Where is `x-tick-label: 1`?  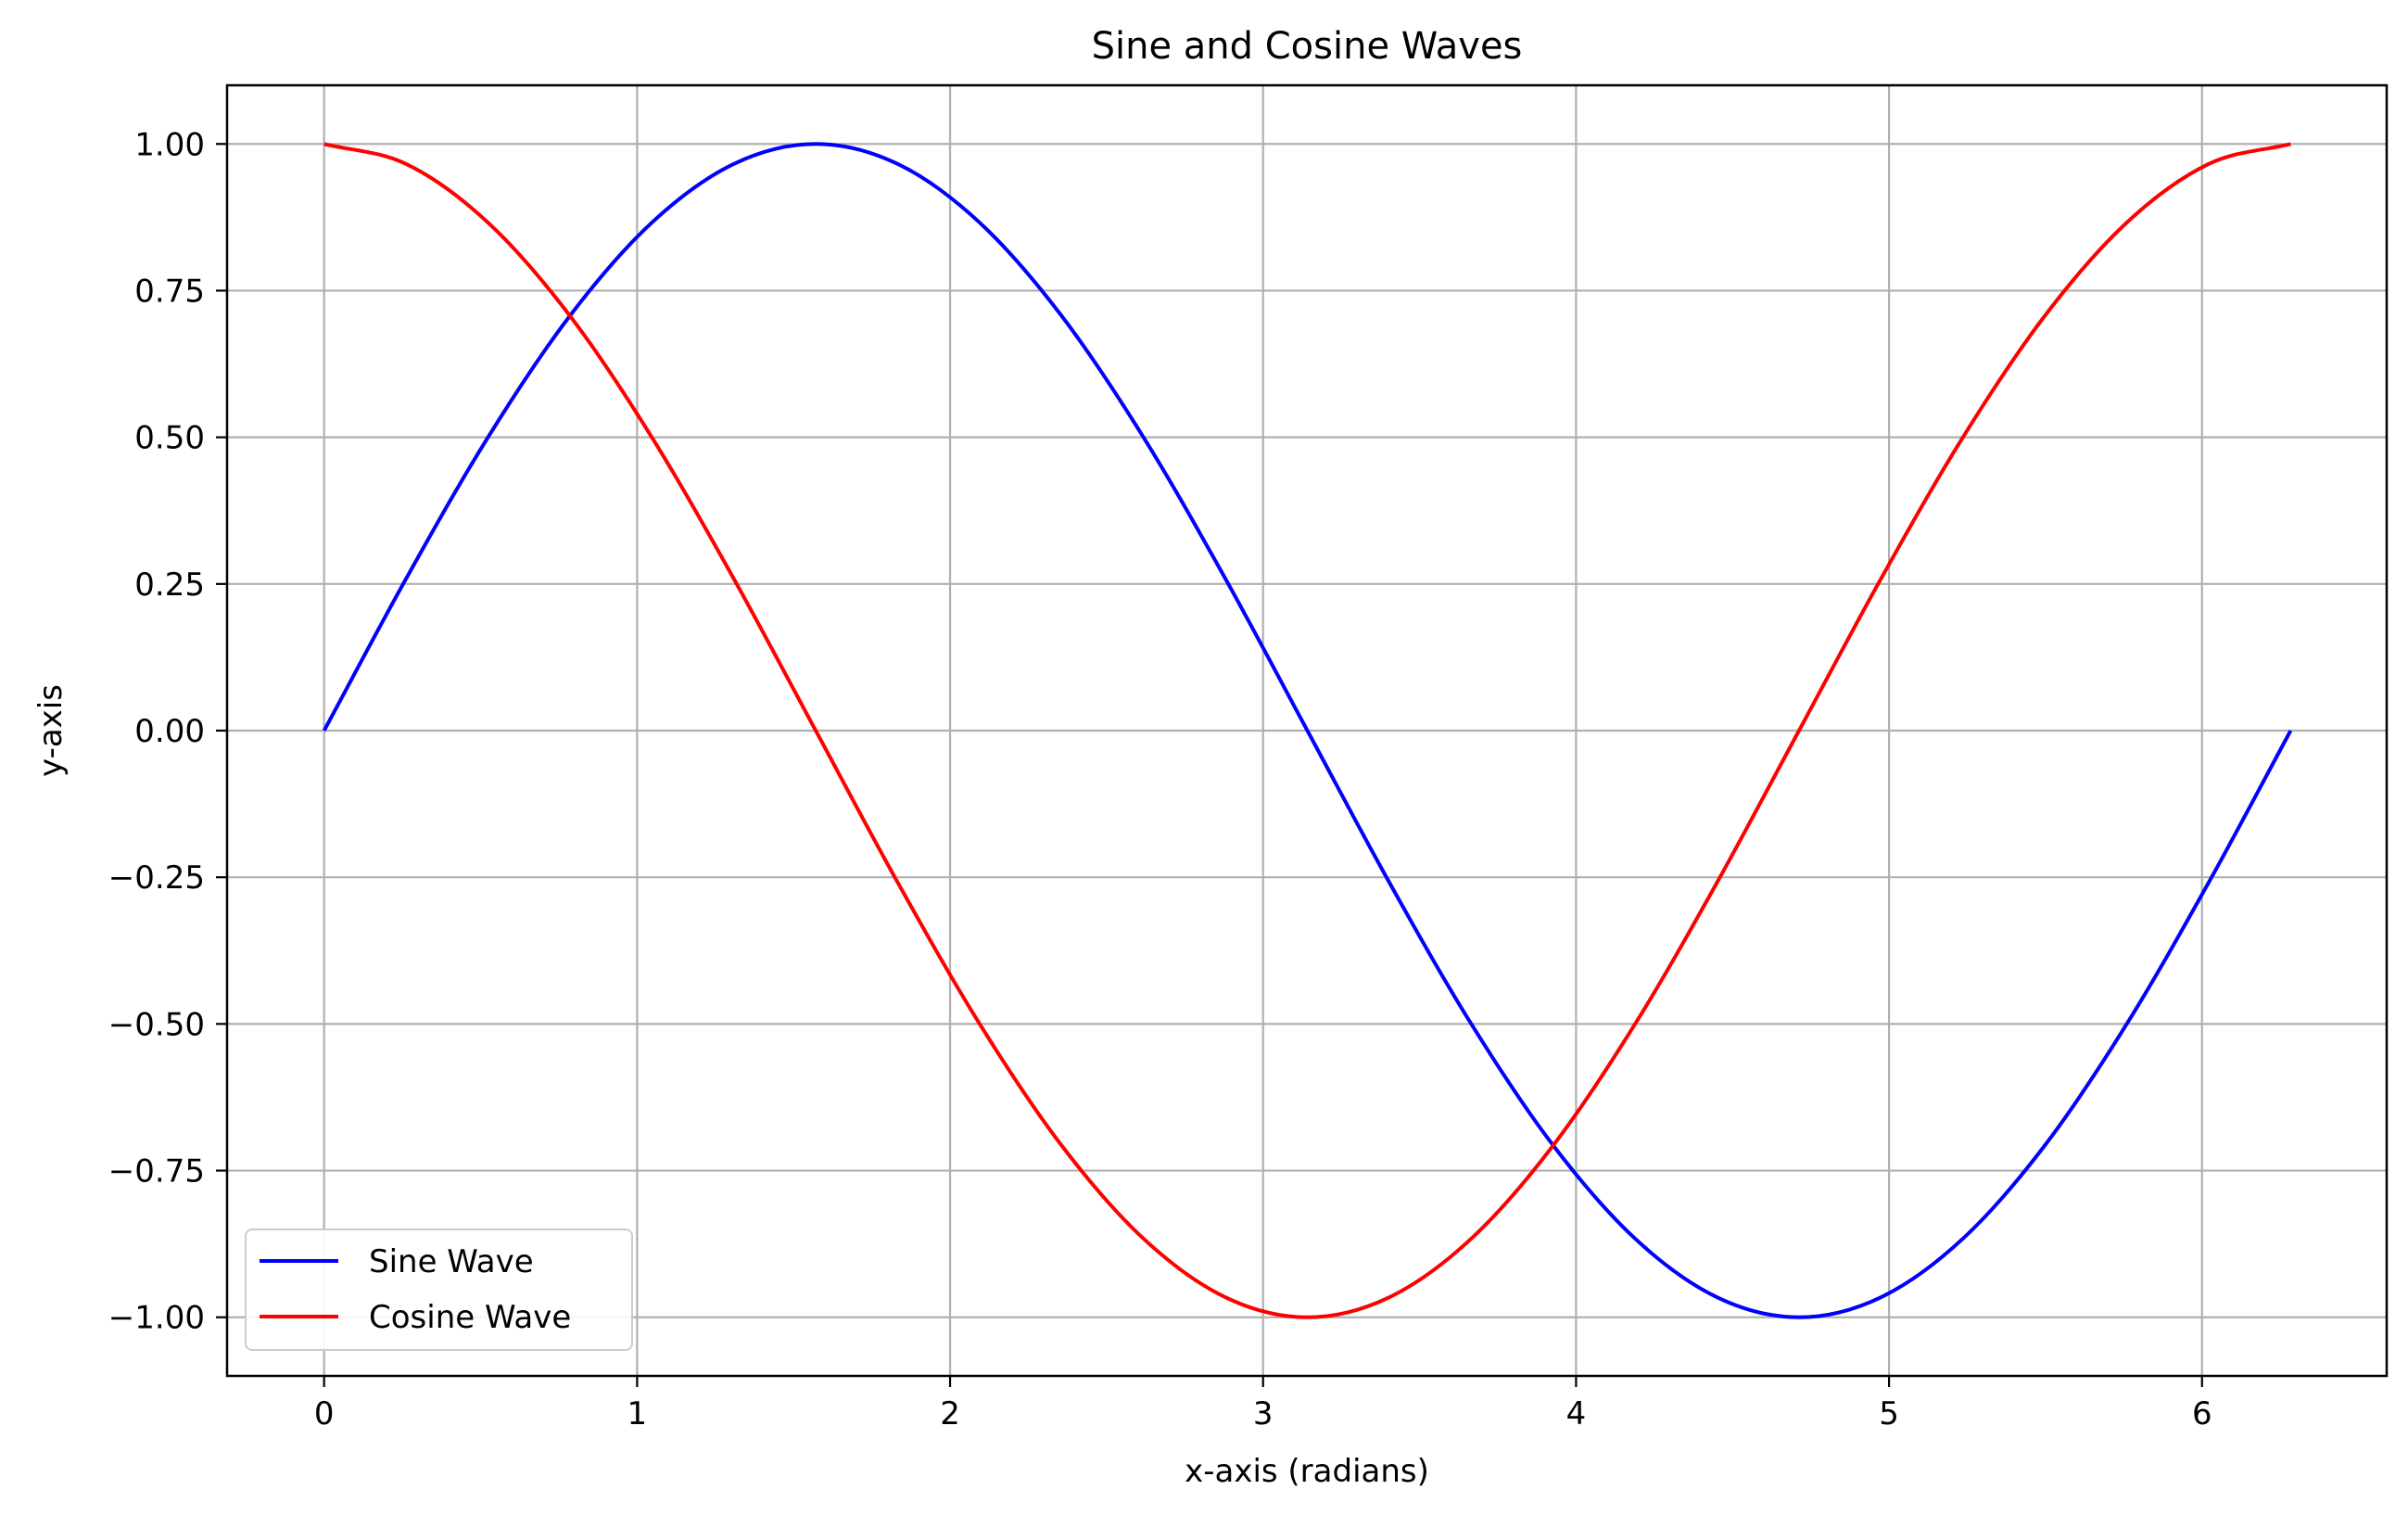
x-tick-label: 1 is located at coordinates (638, 1413).